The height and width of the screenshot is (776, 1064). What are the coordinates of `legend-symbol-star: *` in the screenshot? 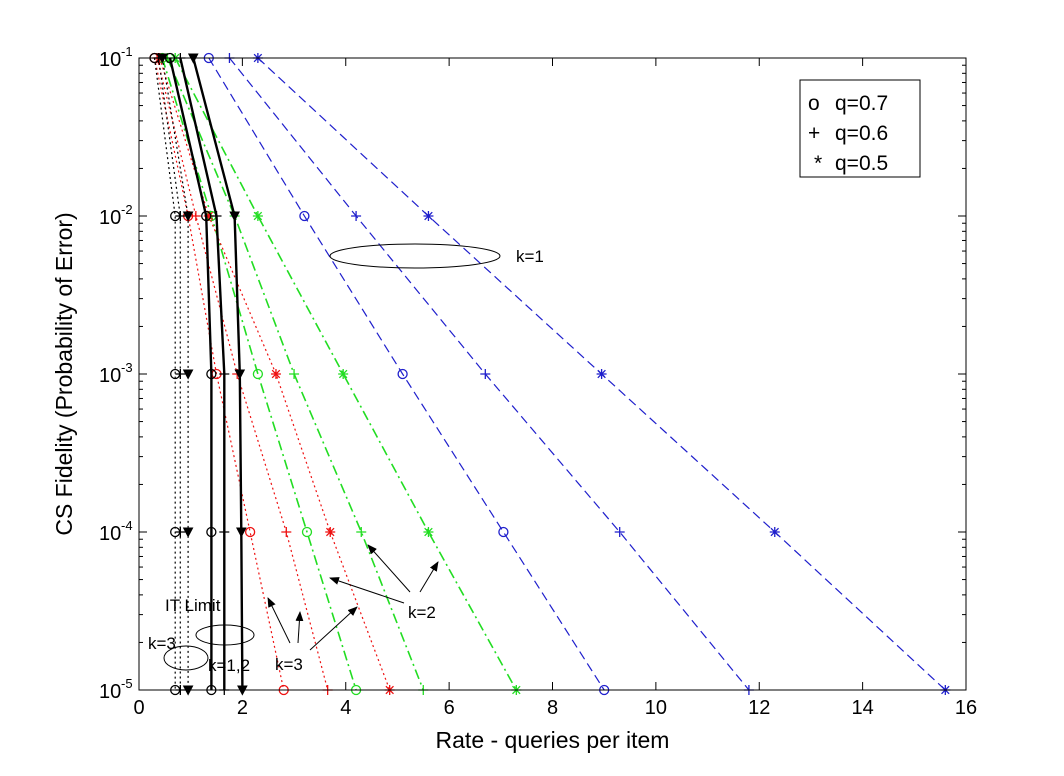 It's located at (818, 163).